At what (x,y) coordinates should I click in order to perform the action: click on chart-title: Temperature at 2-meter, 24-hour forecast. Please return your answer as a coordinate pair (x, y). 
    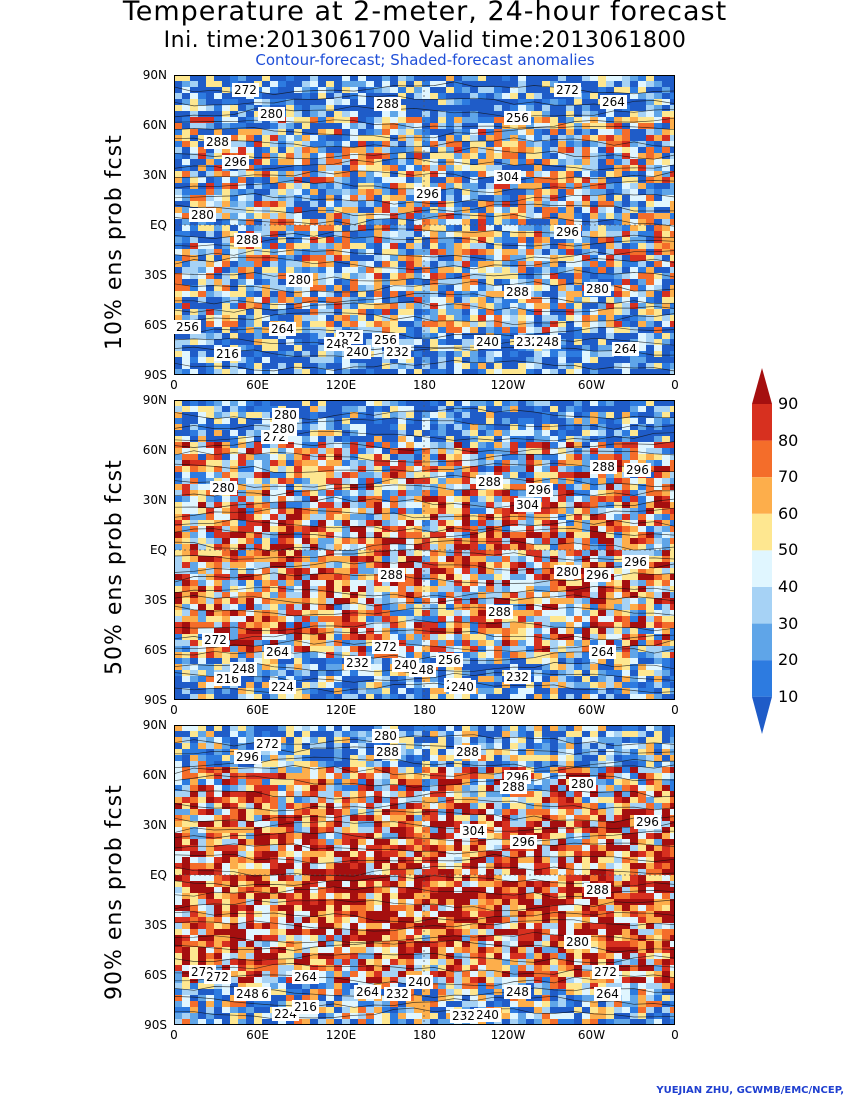
    Looking at the image, I should click on (425, 13).